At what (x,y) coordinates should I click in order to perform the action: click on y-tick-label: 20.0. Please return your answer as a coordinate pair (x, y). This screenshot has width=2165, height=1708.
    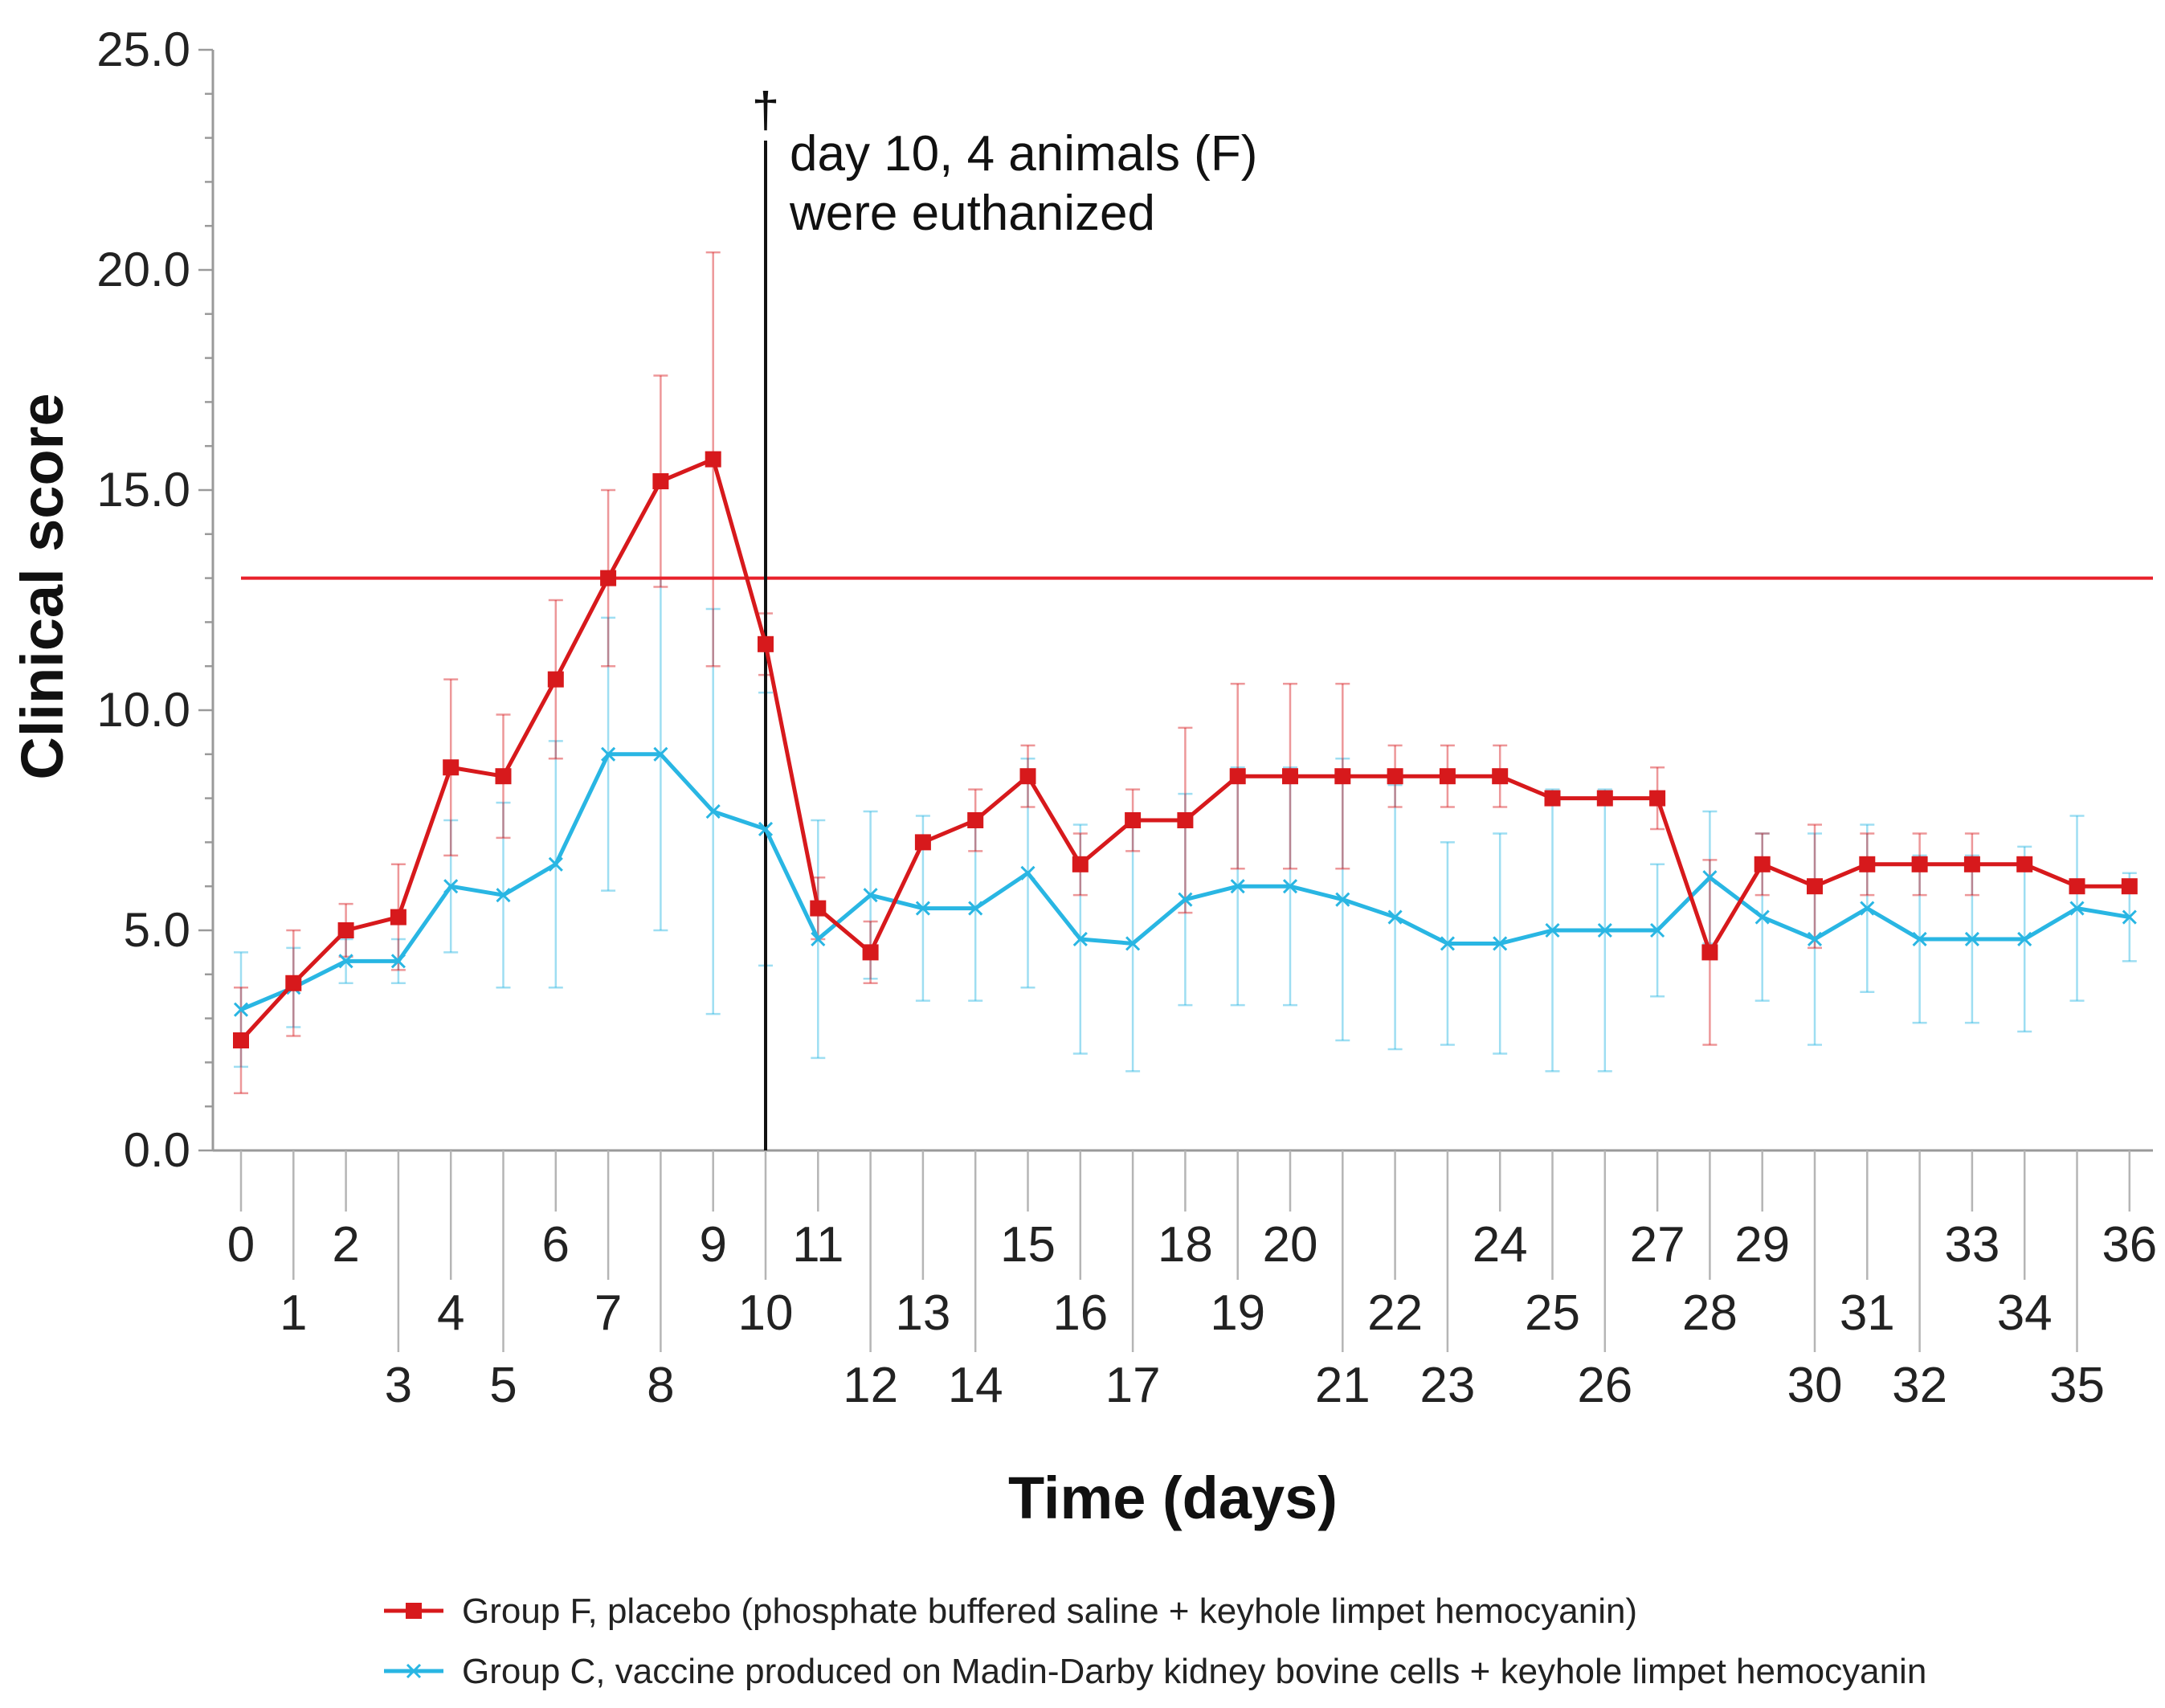
    Looking at the image, I should click on (143, 269).